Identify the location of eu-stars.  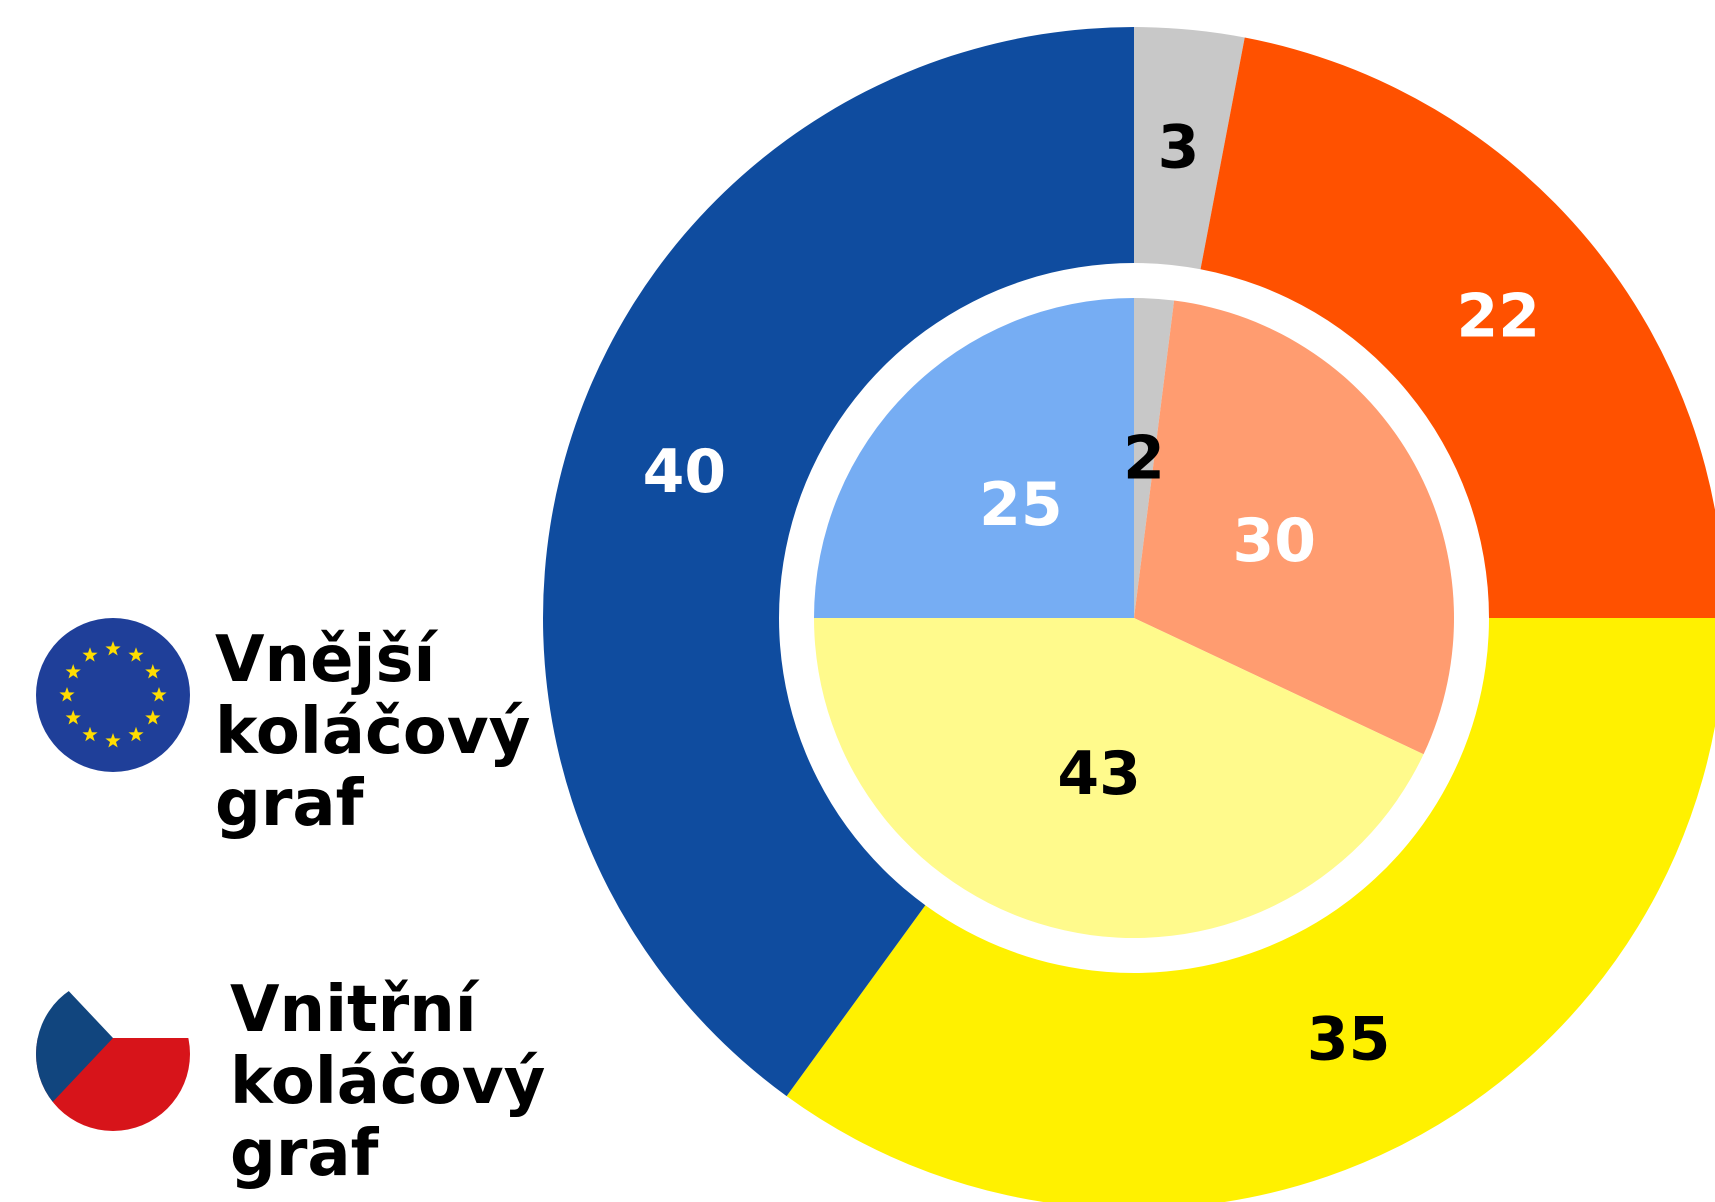
(113, 694).